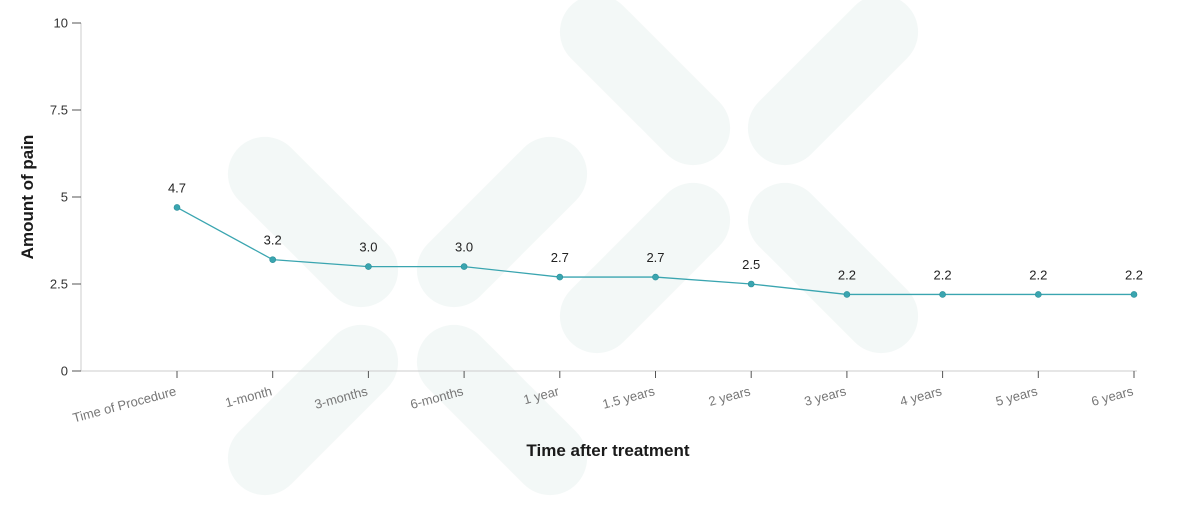  Describe the element at coordinates (629, 397) in the screenshot. I see `x-tick-label: 1.5 years` at that location.